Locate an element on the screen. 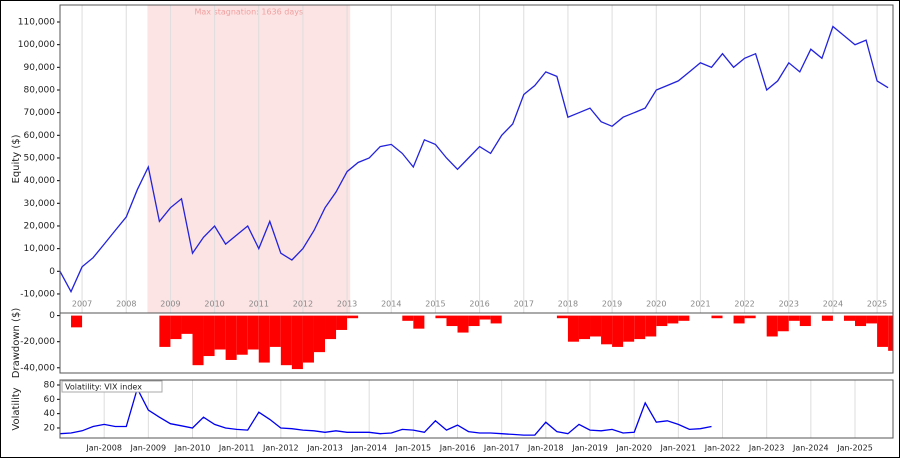 This screenshot has height=462, width=900. y-tick-label: 70,000 is located at coordinates (40, 113).